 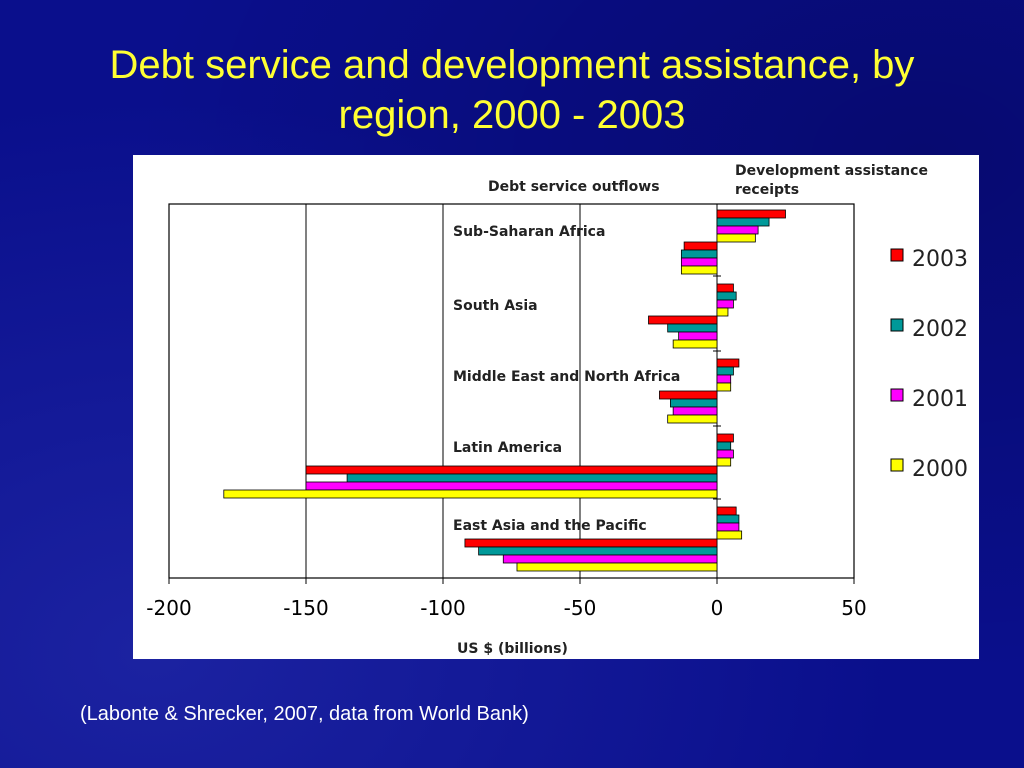 What do you see at coordinates (550, 526) in the screenshot?
I see `category-label: East Asia and the Pacific` at bounding box center [550, 526].